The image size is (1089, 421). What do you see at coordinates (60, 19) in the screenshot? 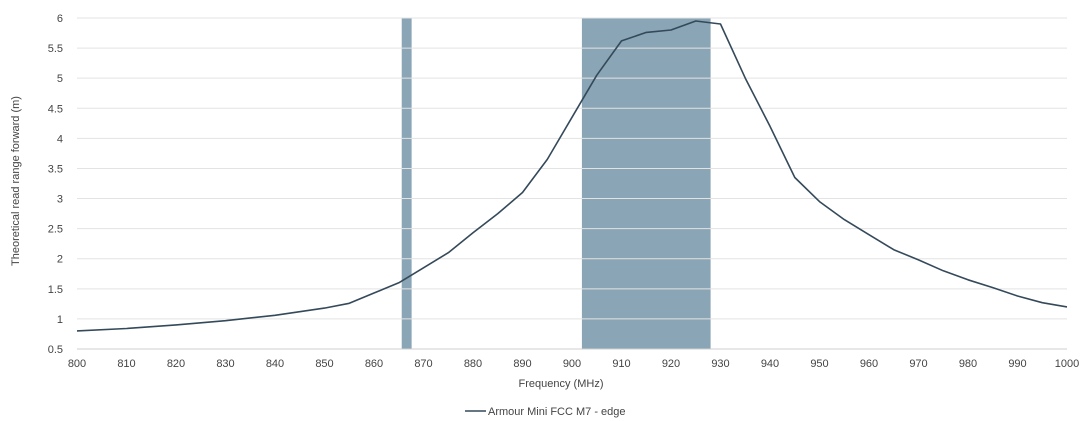
I see `y-tick-label: 6` at bounding box center [60, 19].